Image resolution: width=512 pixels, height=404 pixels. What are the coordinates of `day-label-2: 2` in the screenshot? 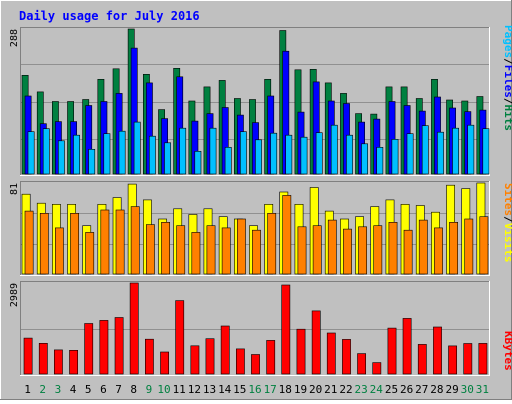 It's located at (42, 389).